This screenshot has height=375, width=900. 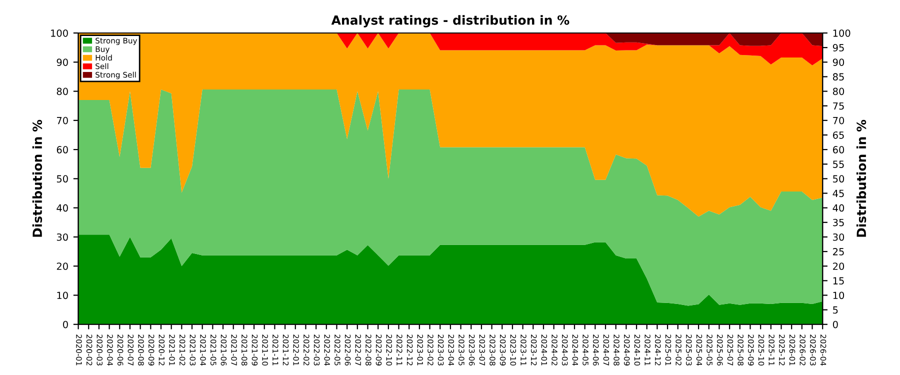 I want to click on y-tick-label: 20, so click(x=62, y=266).